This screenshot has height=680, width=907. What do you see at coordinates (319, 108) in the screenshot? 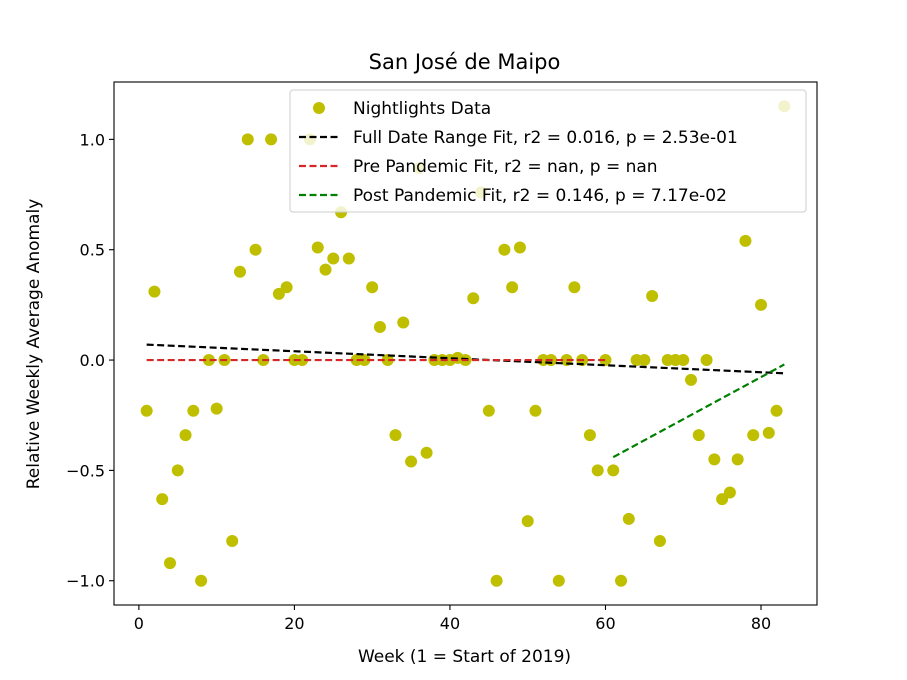
I see `legend-marker` at bounding box center [319, 108].